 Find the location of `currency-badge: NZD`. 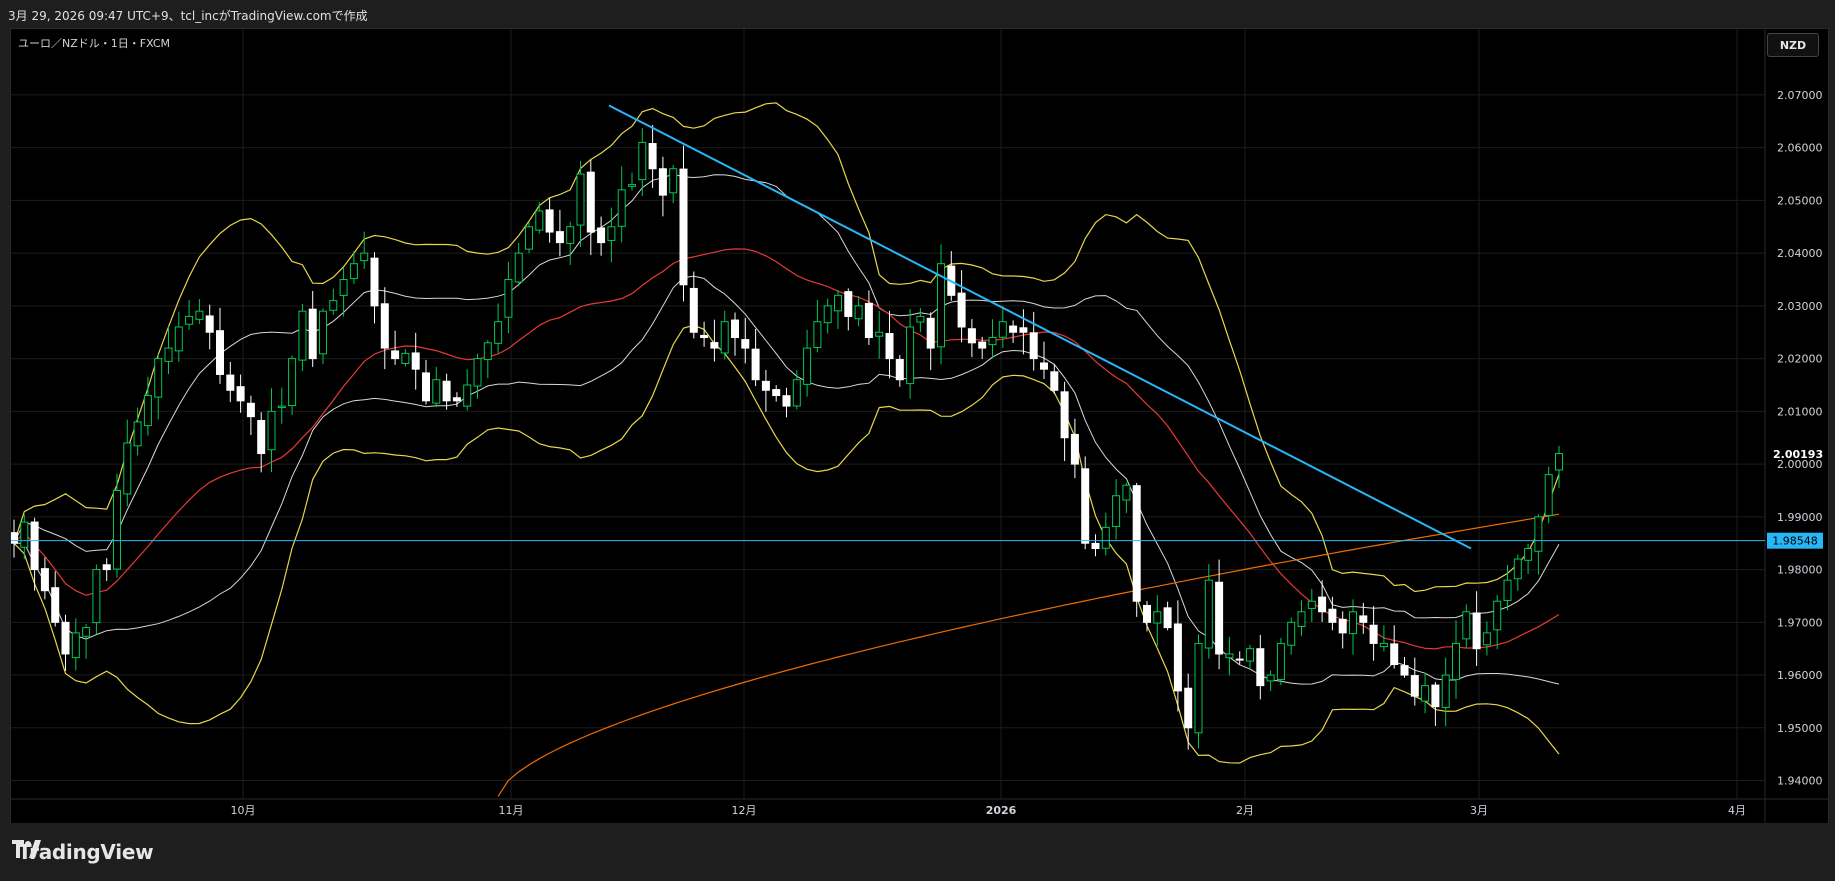

currency-badge: NZD is located at coordinates (1793, 45).